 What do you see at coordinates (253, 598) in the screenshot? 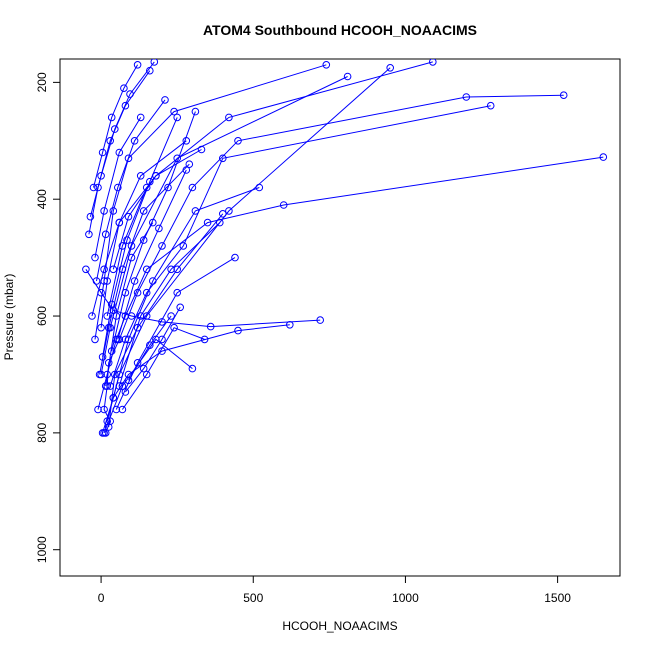
I see `x-tick-label: 500` at bounding box center [253, 598].